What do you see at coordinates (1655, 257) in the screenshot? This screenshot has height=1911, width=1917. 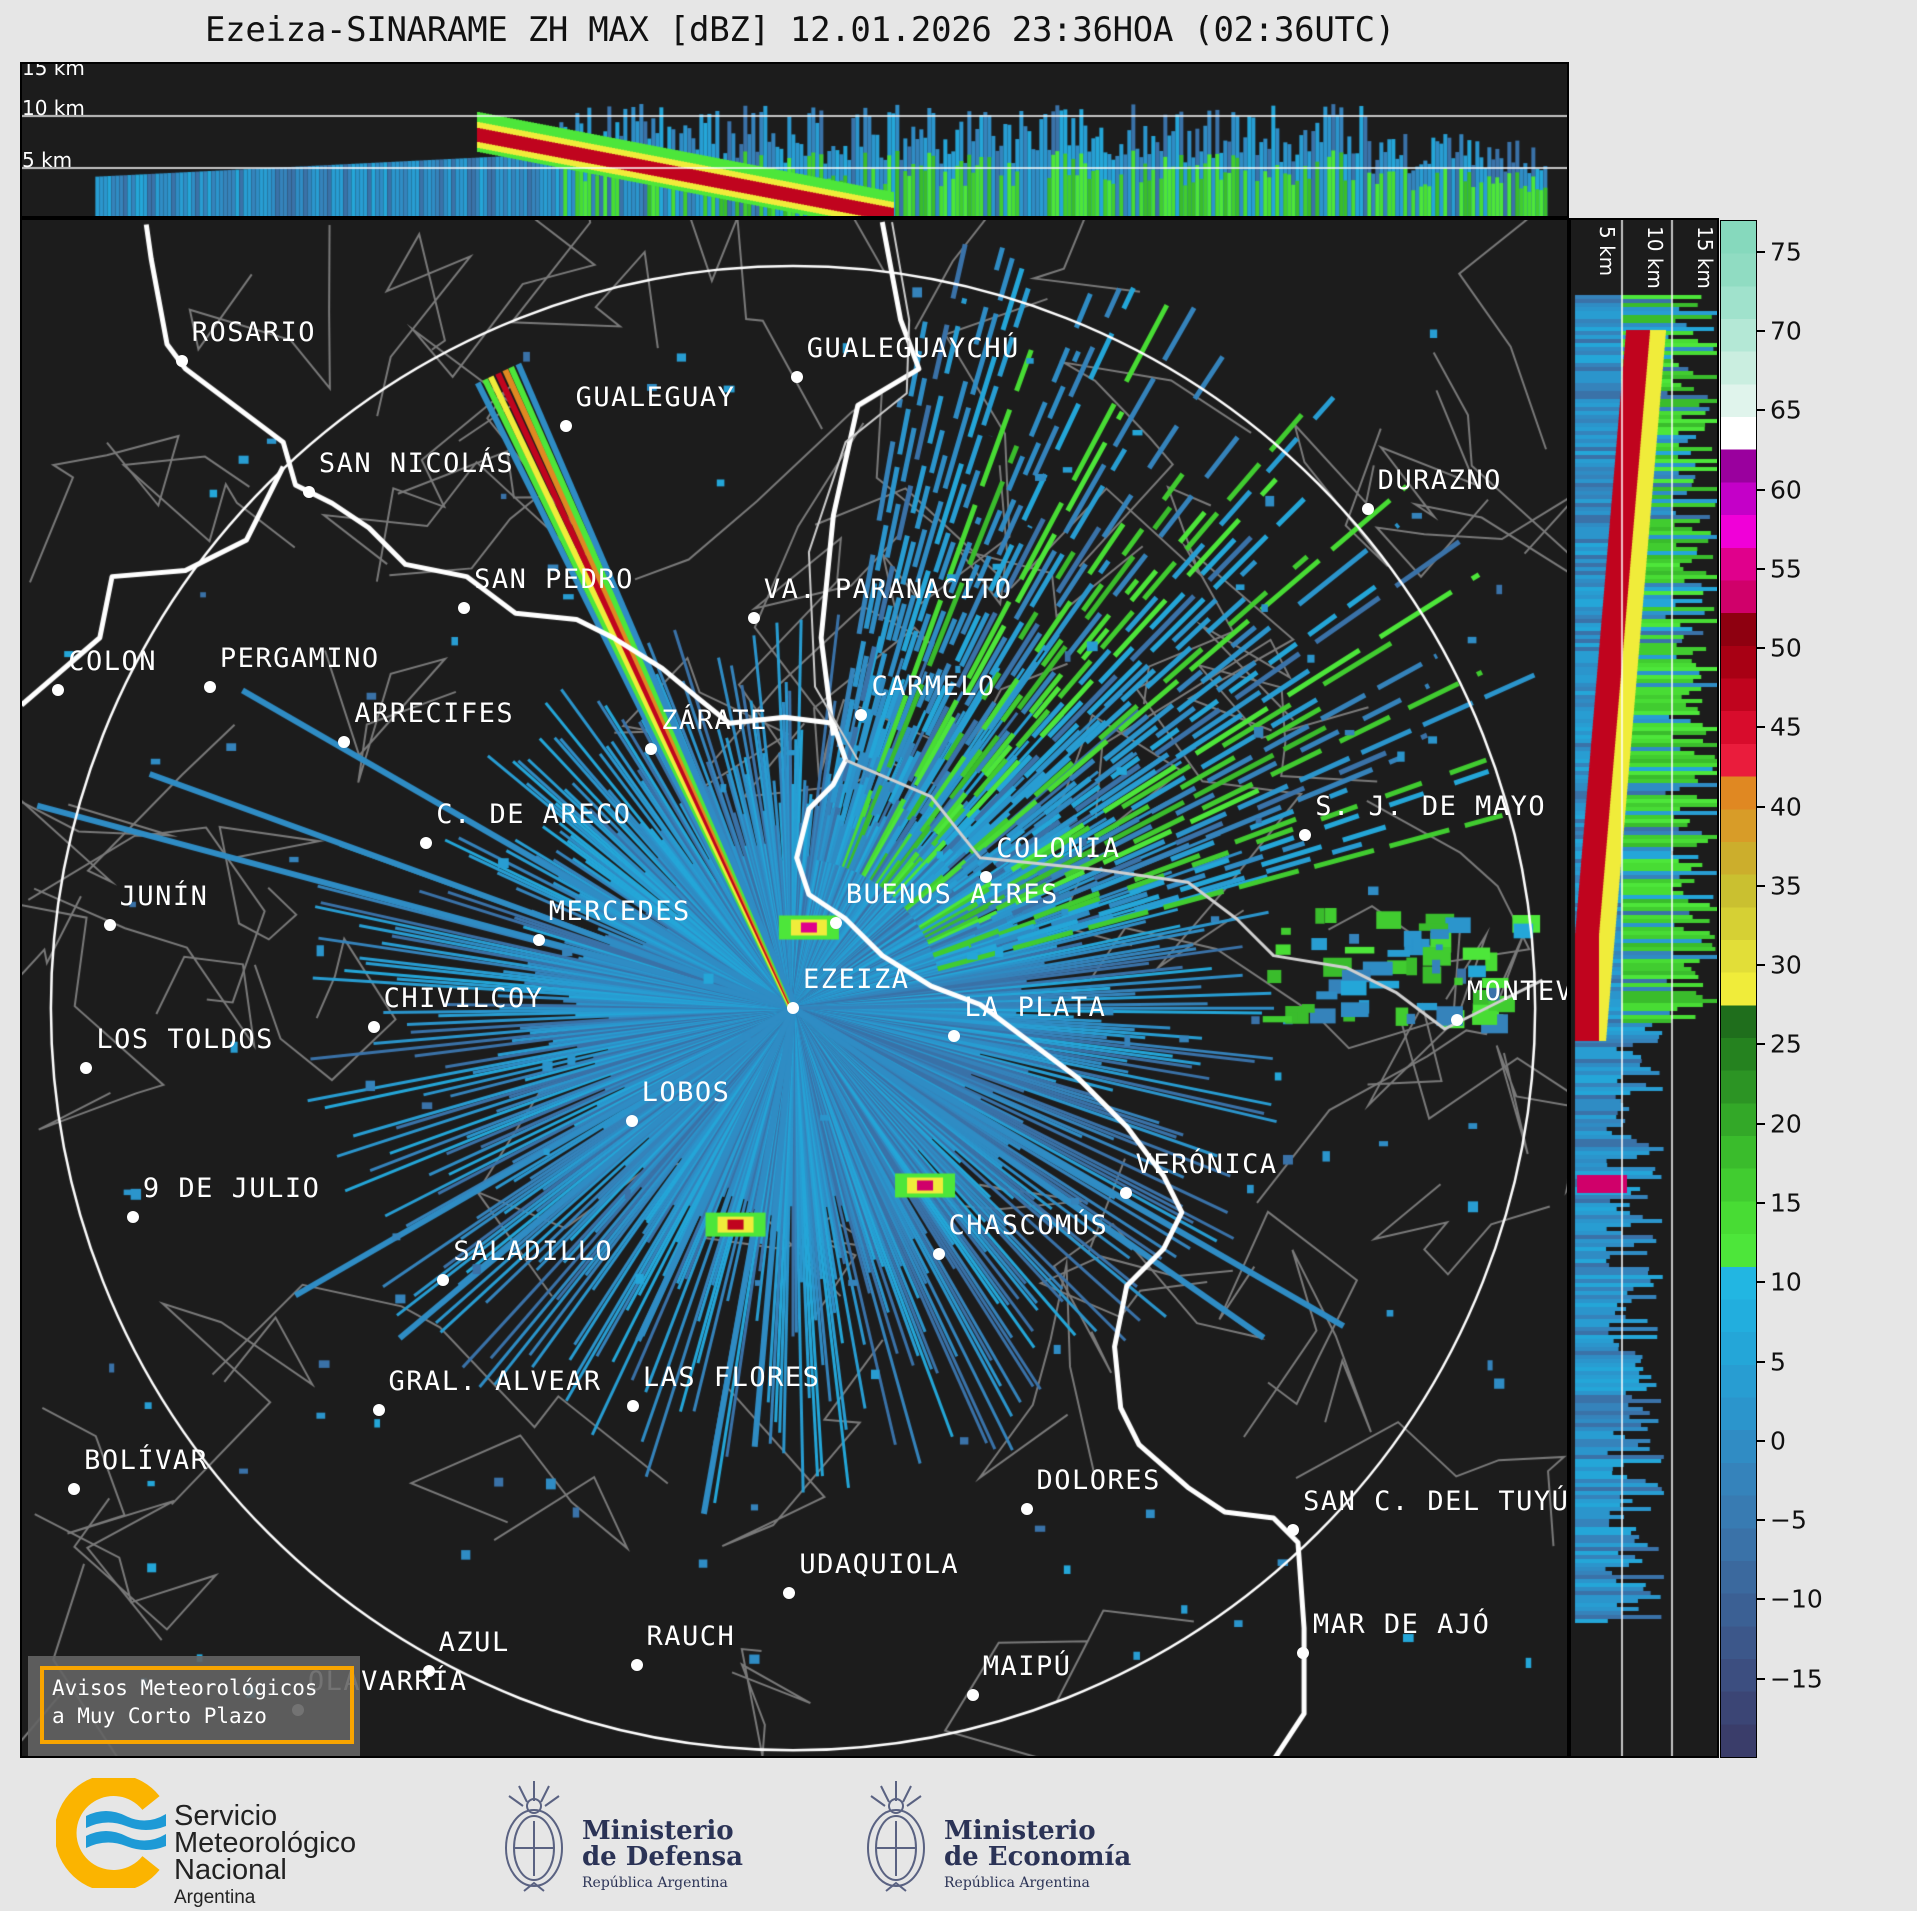 I see `height-label-10km-side: 10 km` at bounding box center [1655, 257].